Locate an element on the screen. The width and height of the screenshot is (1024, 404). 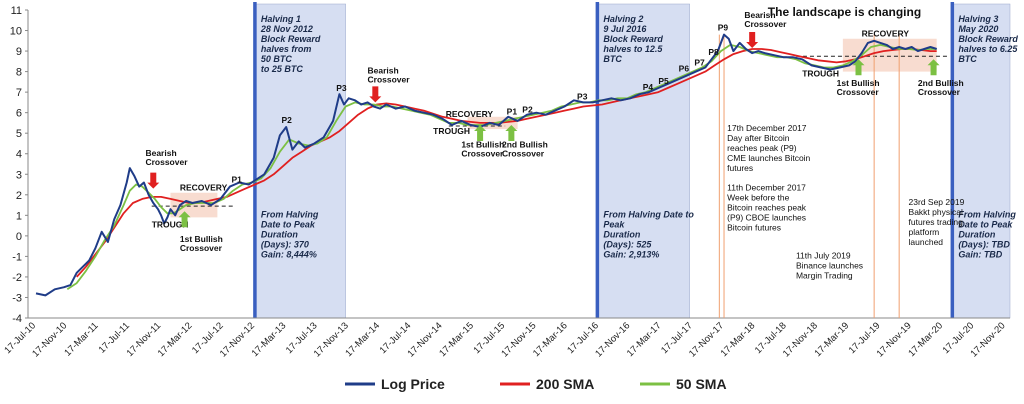
y-tick-label: 3 is located at coordinates (19, 175).